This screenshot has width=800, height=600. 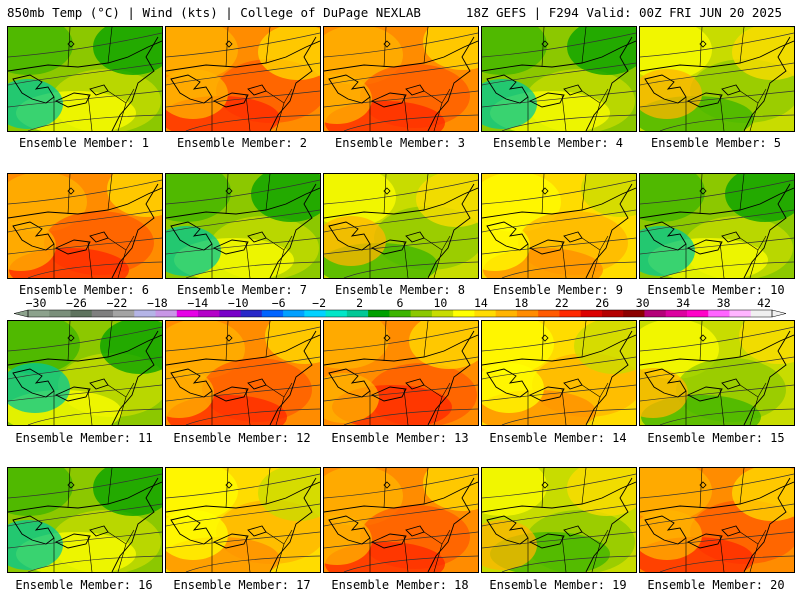 What do you see at coordinates (400, 585) in the screenshot?
I see `ensemble-member-label: Ensemble Member: 18` at bounding box center [400, 585].